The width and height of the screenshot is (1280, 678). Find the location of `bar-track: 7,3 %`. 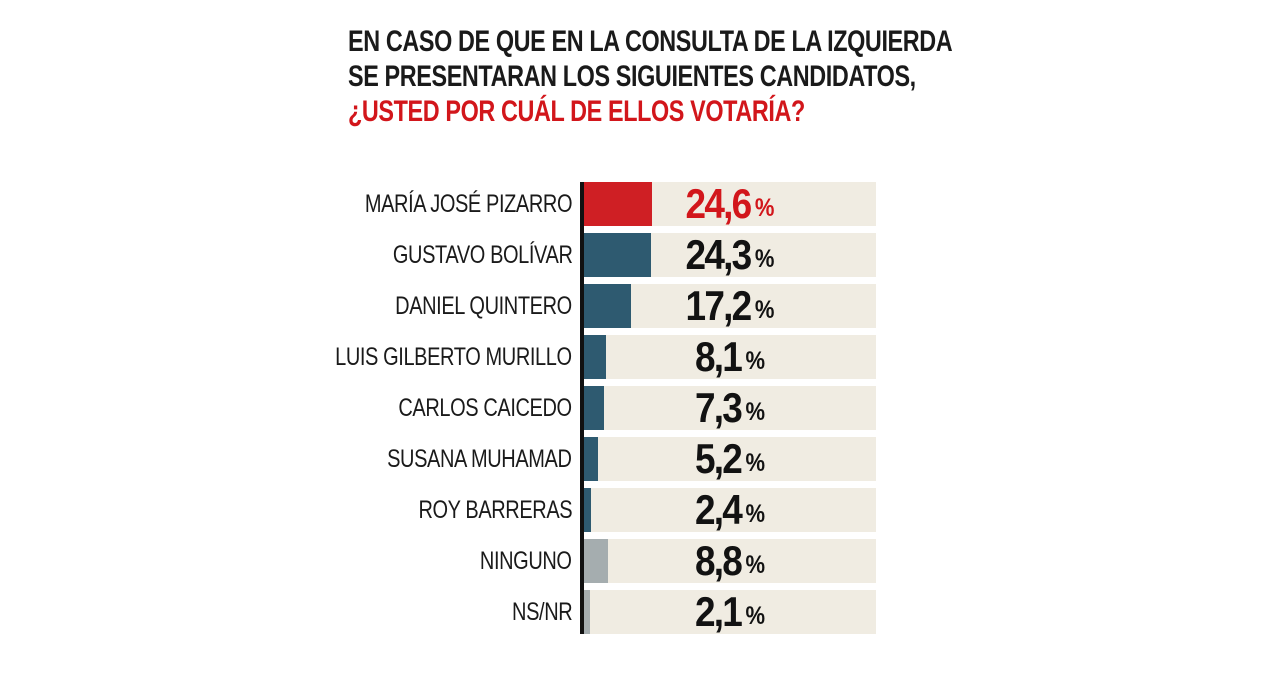

bar-track: 7,3 % is located at coordinates (730, 408).